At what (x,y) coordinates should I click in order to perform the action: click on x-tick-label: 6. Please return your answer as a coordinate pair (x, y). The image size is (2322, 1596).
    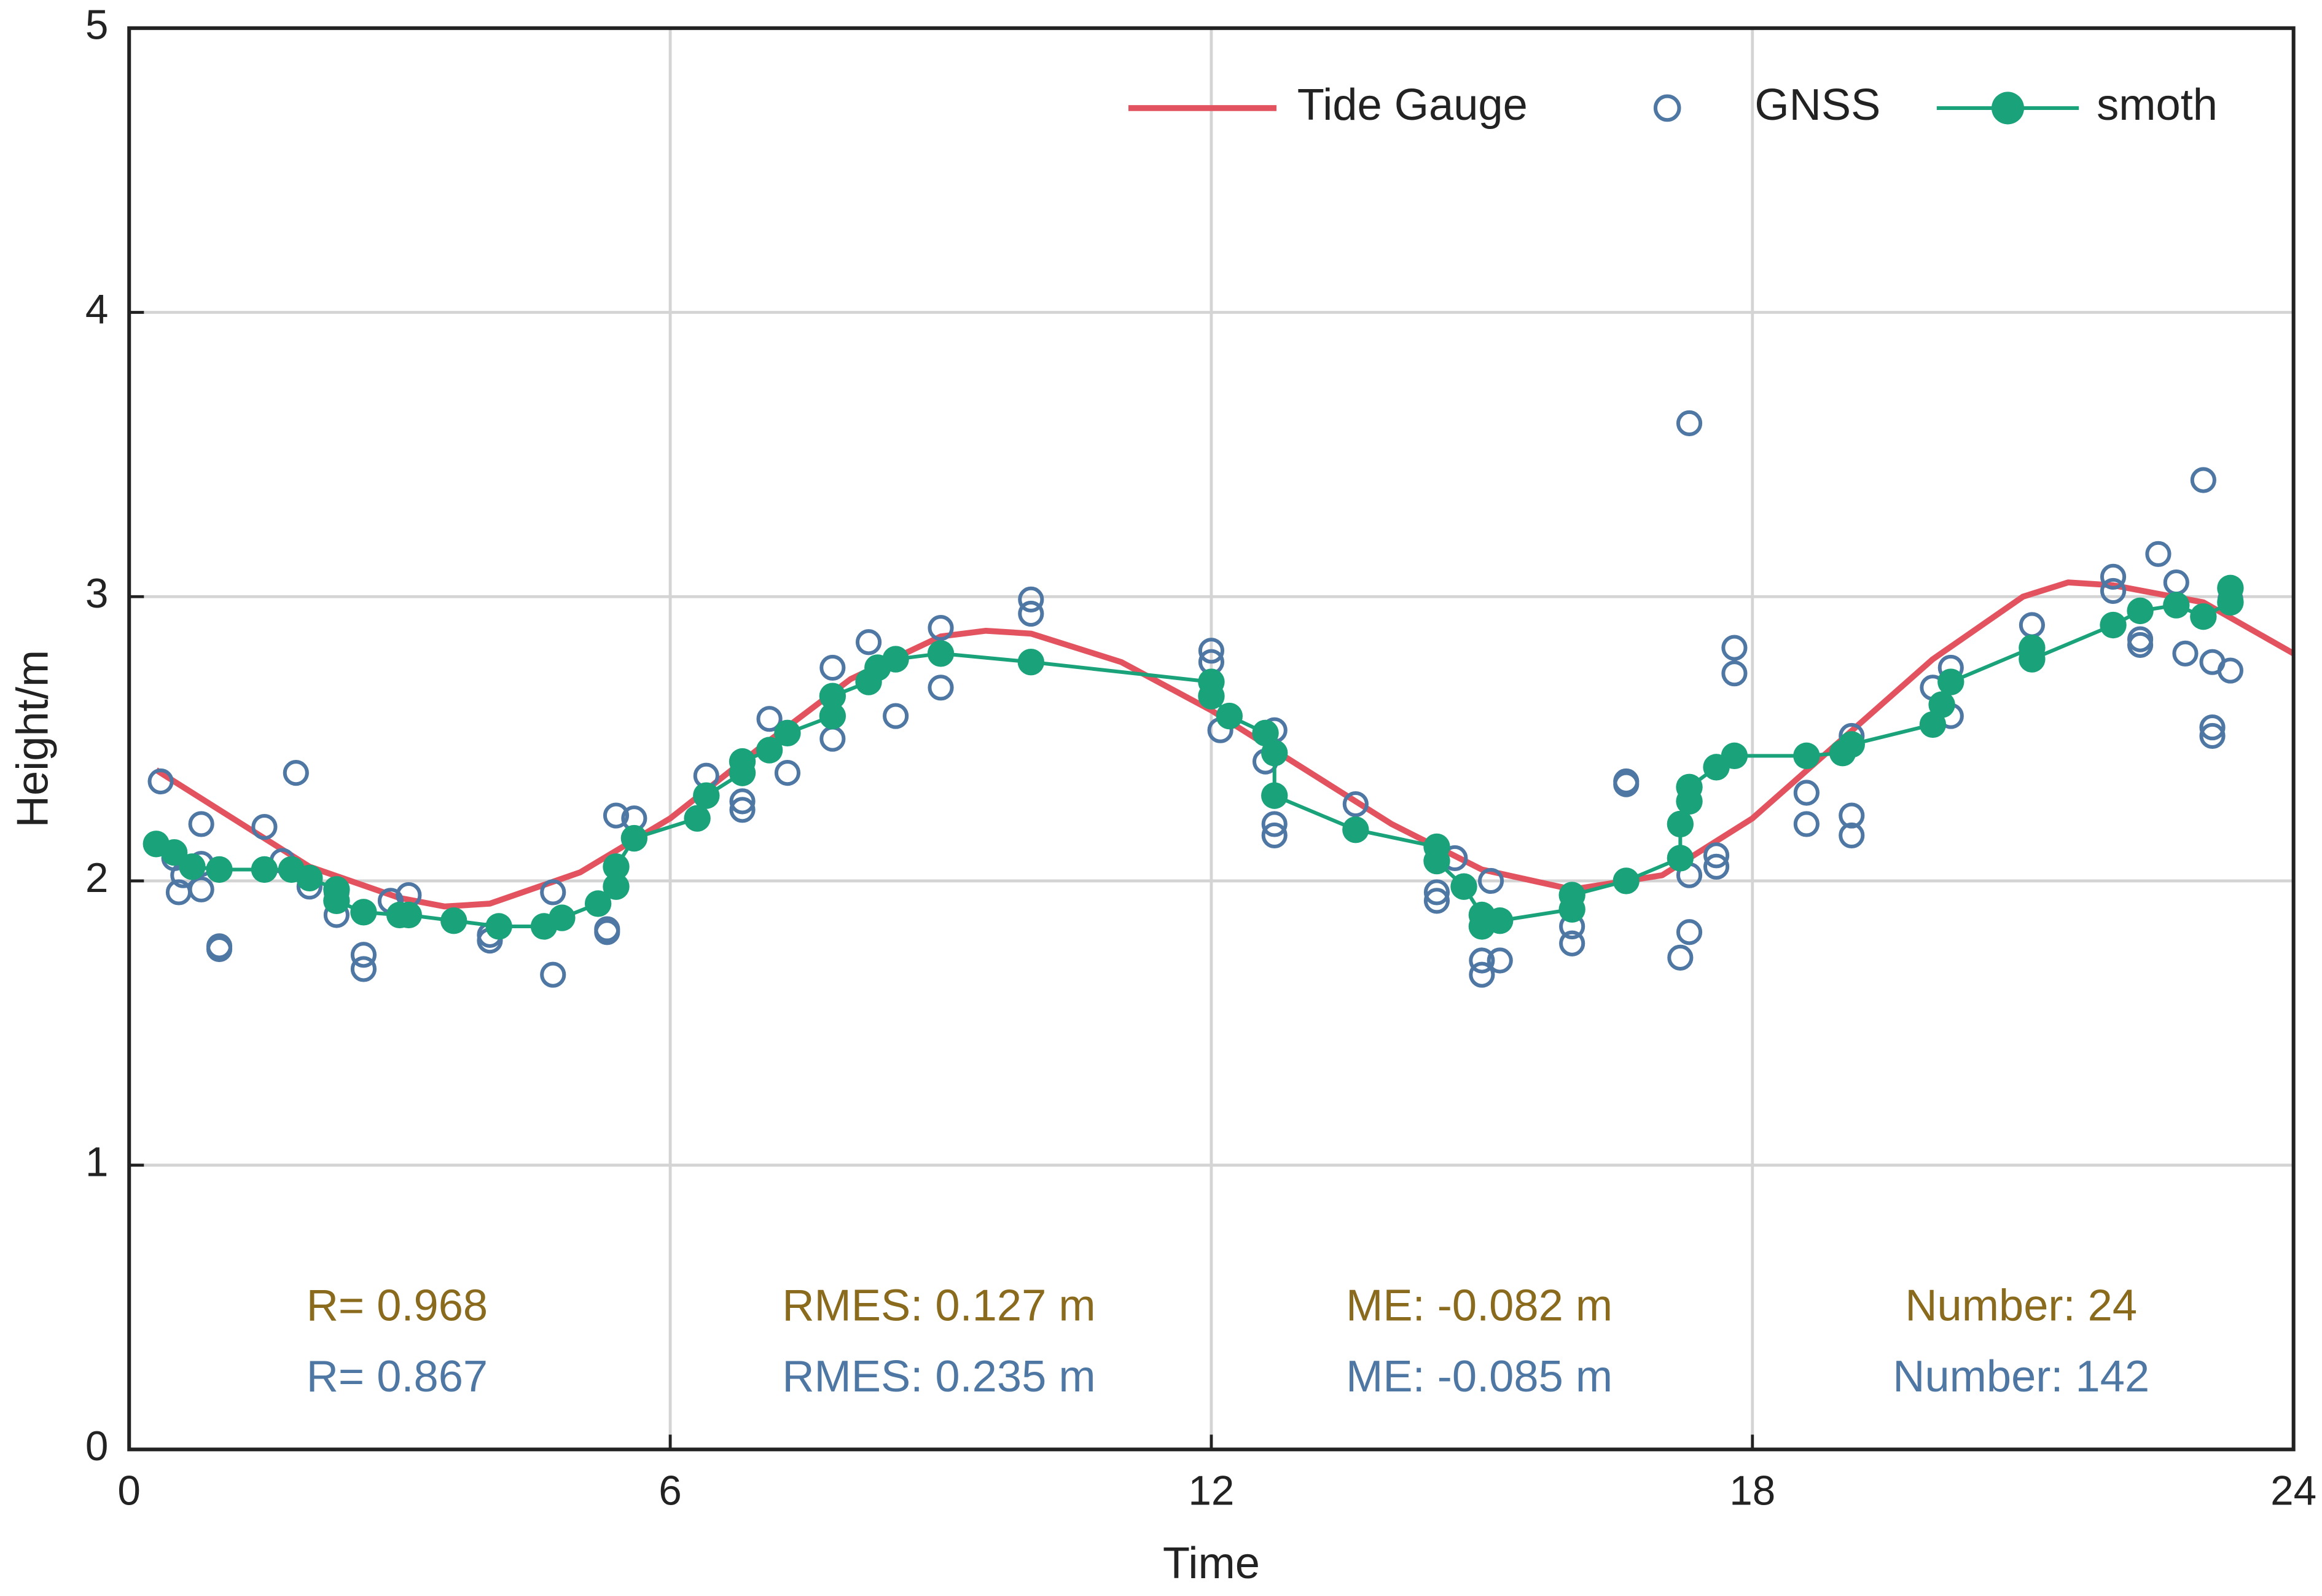
    Looking at the image, I should click on (671, 1491).